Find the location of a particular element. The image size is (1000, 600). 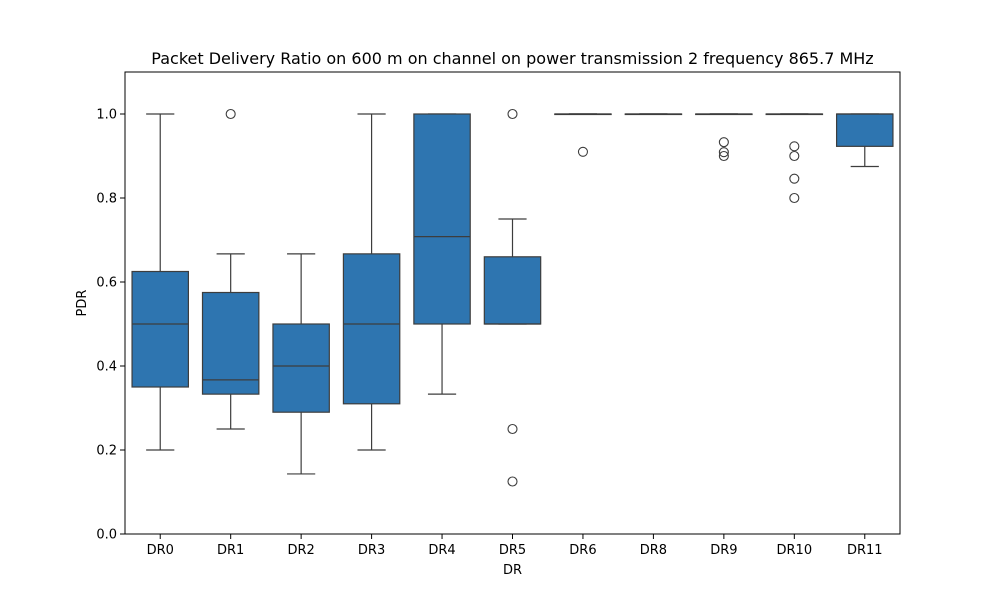

x-axis: DR0 DR1 DR2 DR3 DR4 DR5 DR6 DR8 DR9 DR10 DR11 is located at coordinates (515, 546).